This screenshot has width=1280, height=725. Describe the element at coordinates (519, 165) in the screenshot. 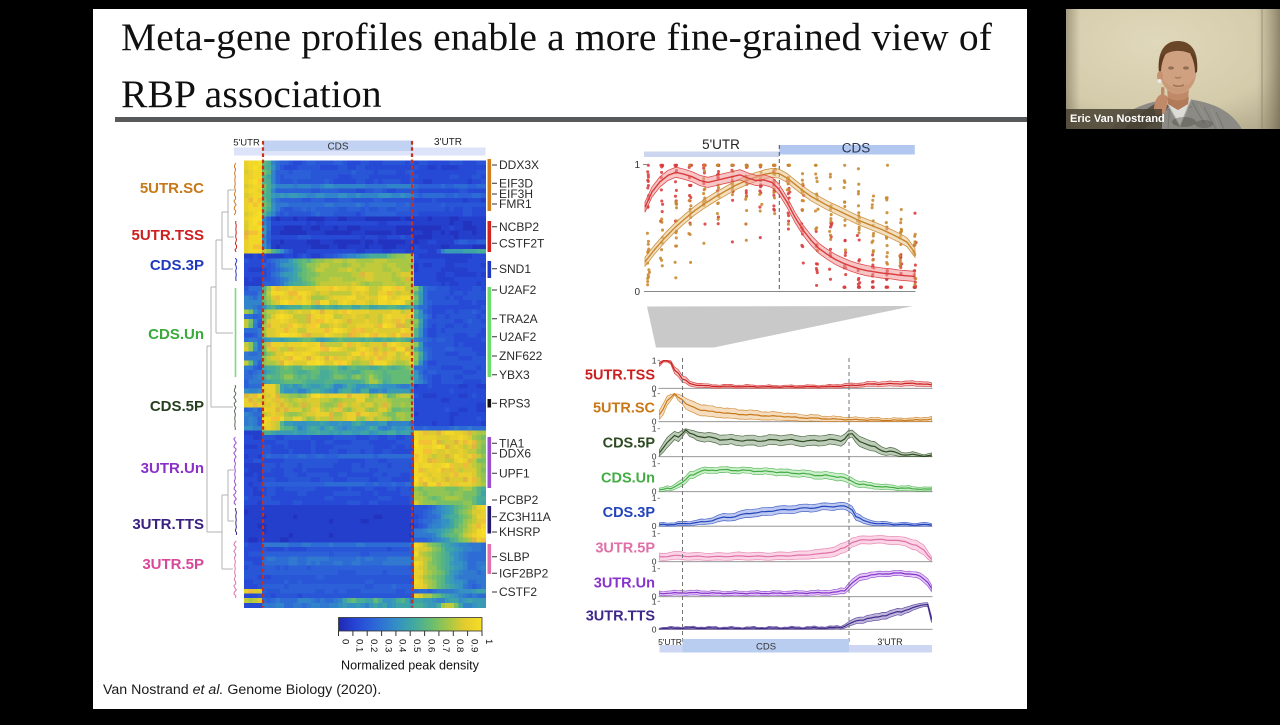

I see `svg-text: DDX3X` at that location.